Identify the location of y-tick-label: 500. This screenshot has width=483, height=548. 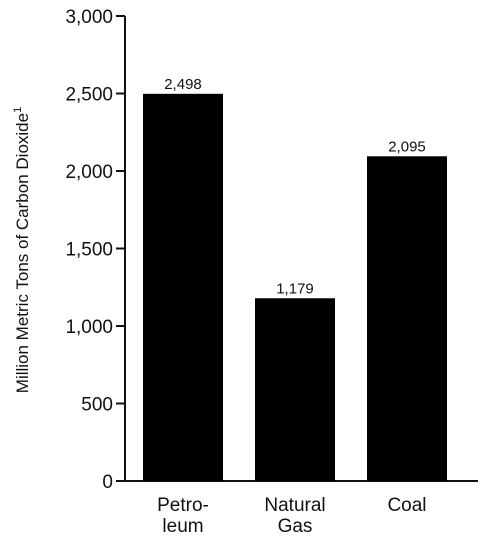
(97, 405).